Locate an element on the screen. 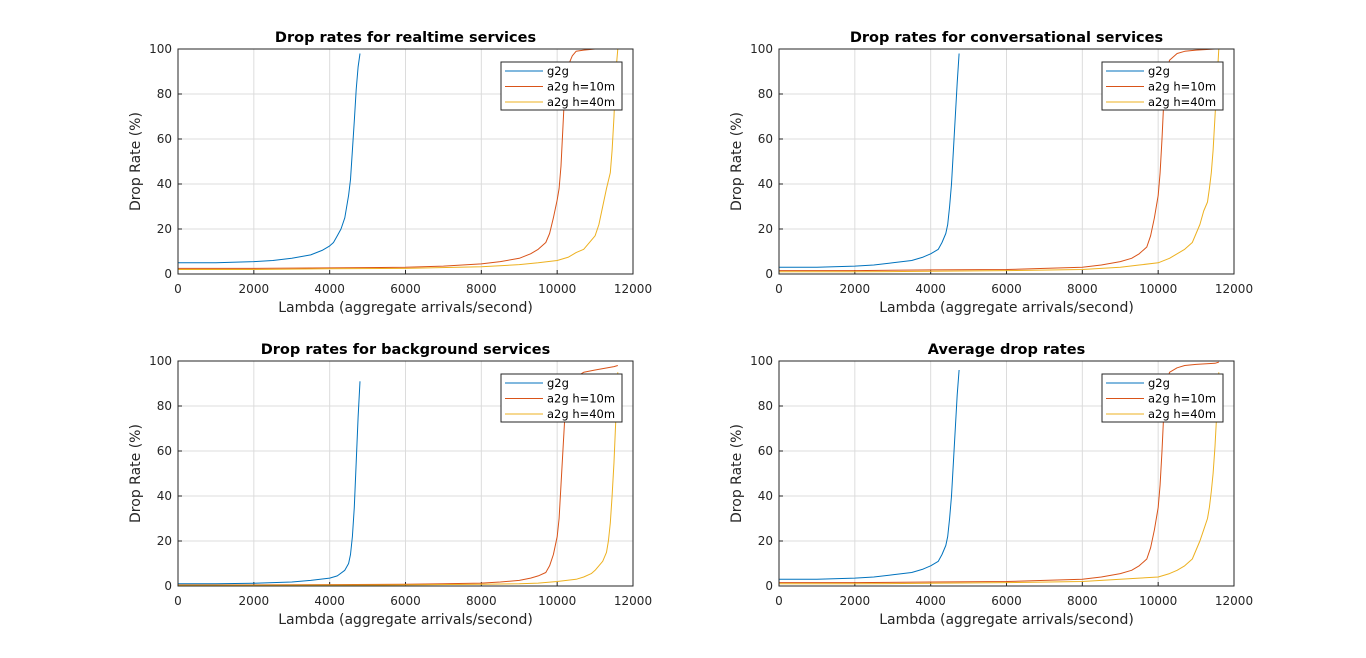 Image resolution: width=1366 pixels, height=658 pixels. chart-title: Drop rates for realtime services is located at coordinates (405, 38).